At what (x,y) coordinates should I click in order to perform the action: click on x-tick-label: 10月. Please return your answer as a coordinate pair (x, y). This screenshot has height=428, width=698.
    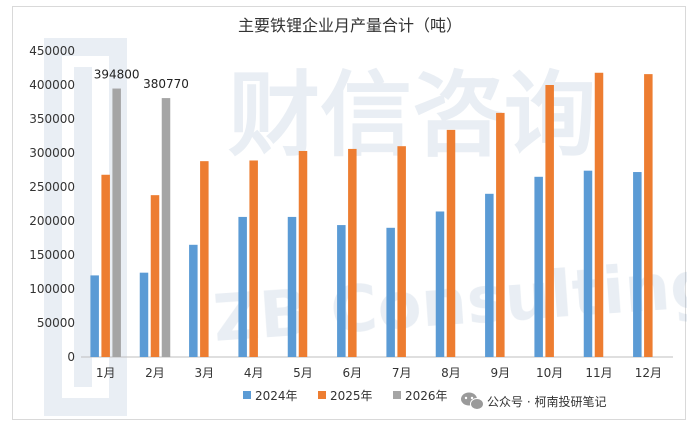
    Looking at the image, I should click on (549, 373).